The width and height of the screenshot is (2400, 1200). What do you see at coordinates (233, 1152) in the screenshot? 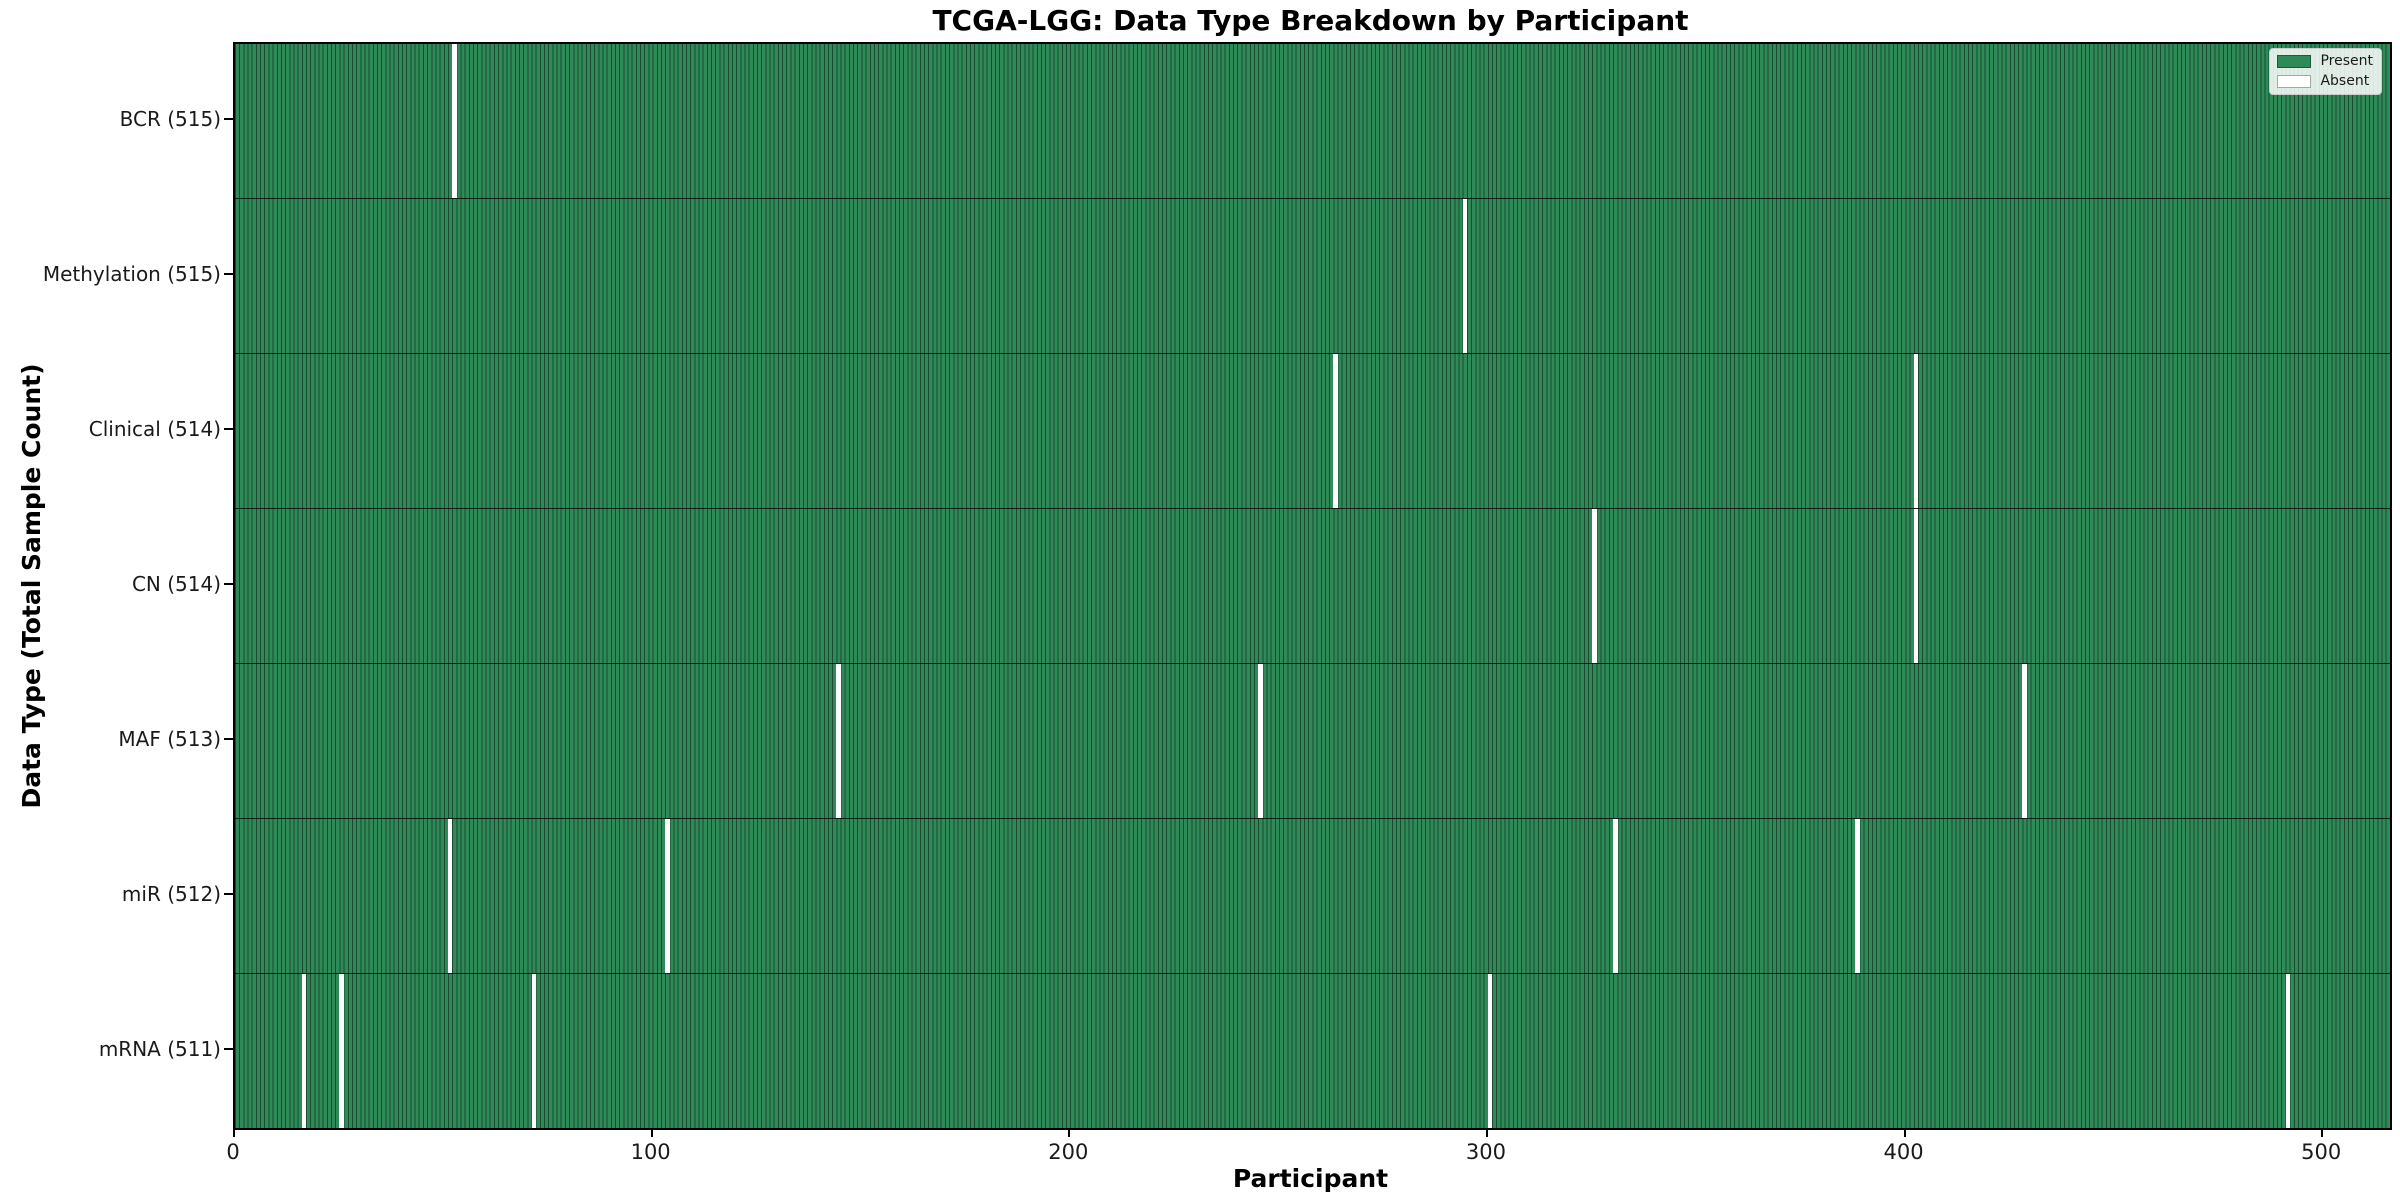
I see `x-tick-label: 0` at bounding box center [233, 1152].